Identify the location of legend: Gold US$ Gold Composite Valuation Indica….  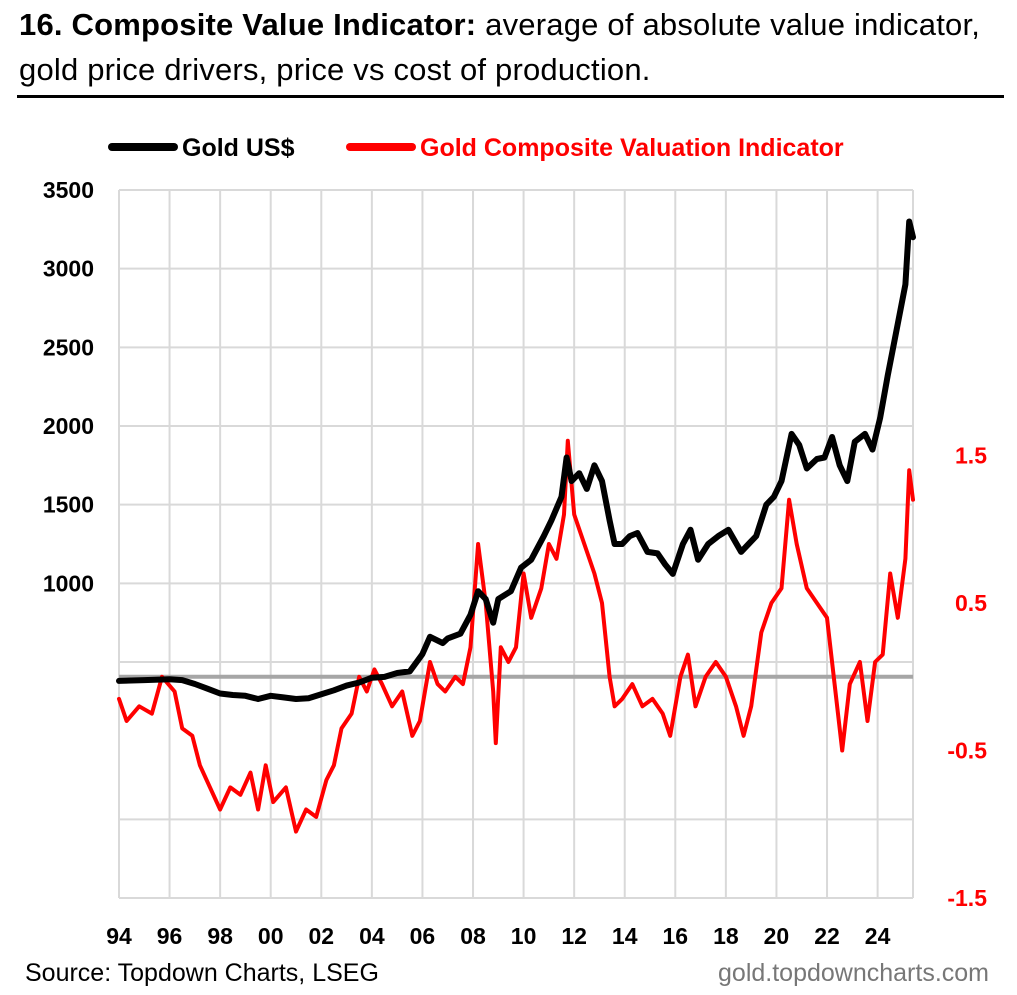
(476, 148).